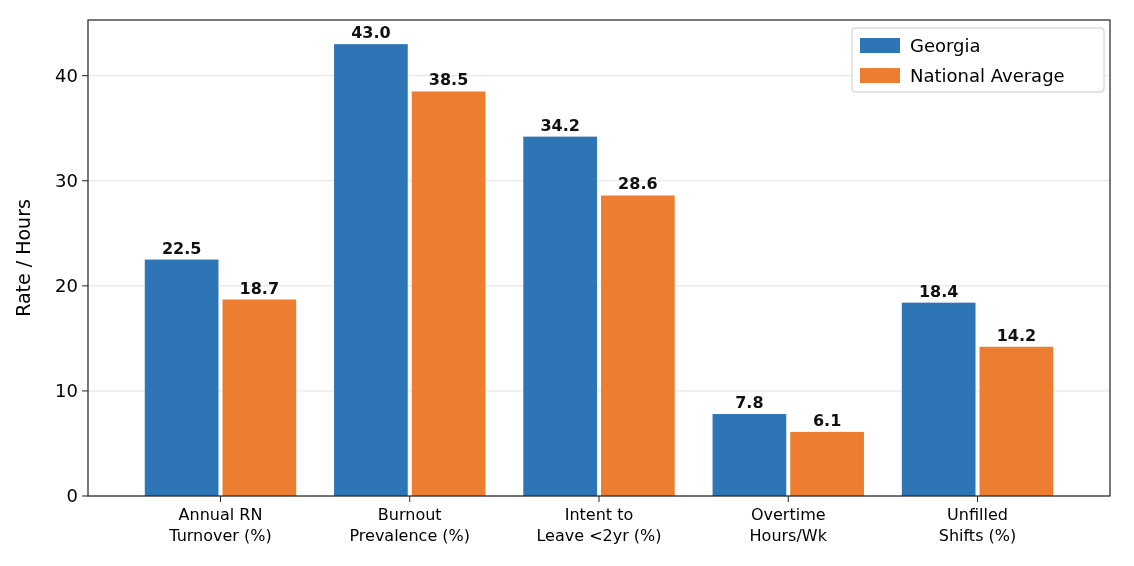 Image resolution: width=1134 pixels, height=566 pixels. I want to click on y-tick-label: 20, so click(66, 286).